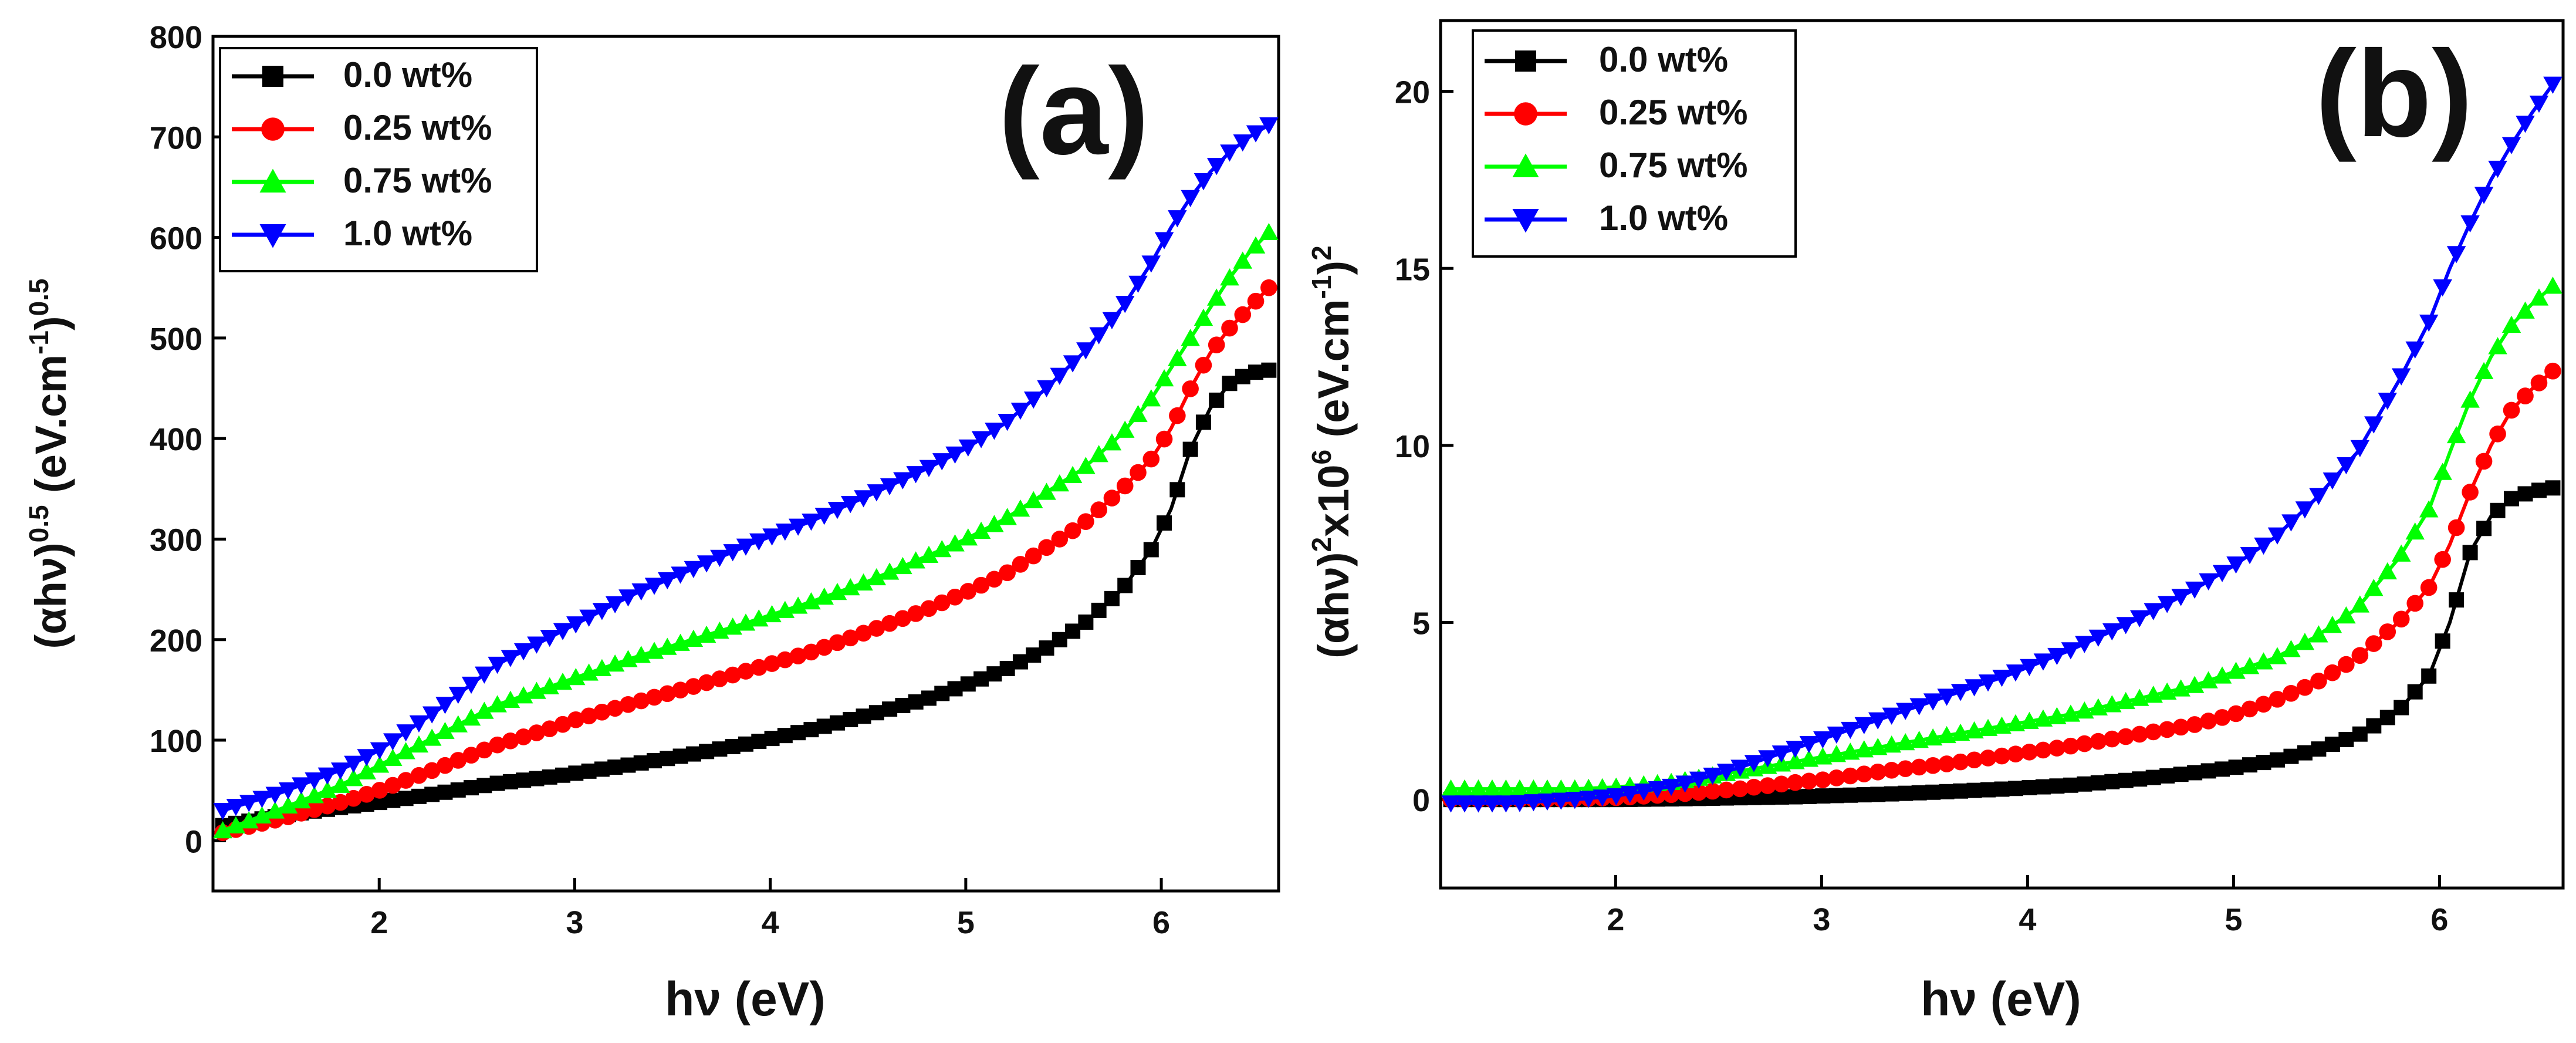  Describe the element at coordinates (176, 540) in the screenshot. I see `y-tick-label-a-3: 300` at that location.